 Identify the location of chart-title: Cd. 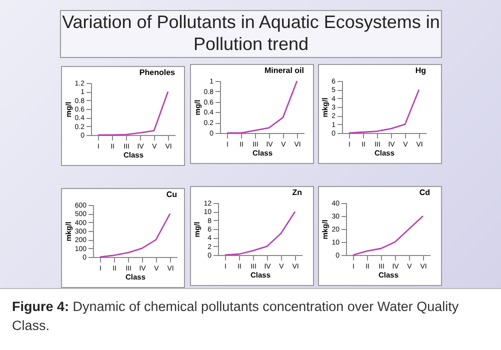
(424, 192).